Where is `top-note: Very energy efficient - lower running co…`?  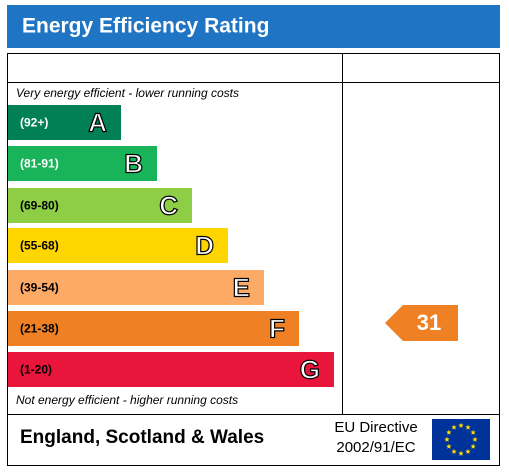 top-note: Very energy efficient - lower running co… is located at coordinates (127, 93).